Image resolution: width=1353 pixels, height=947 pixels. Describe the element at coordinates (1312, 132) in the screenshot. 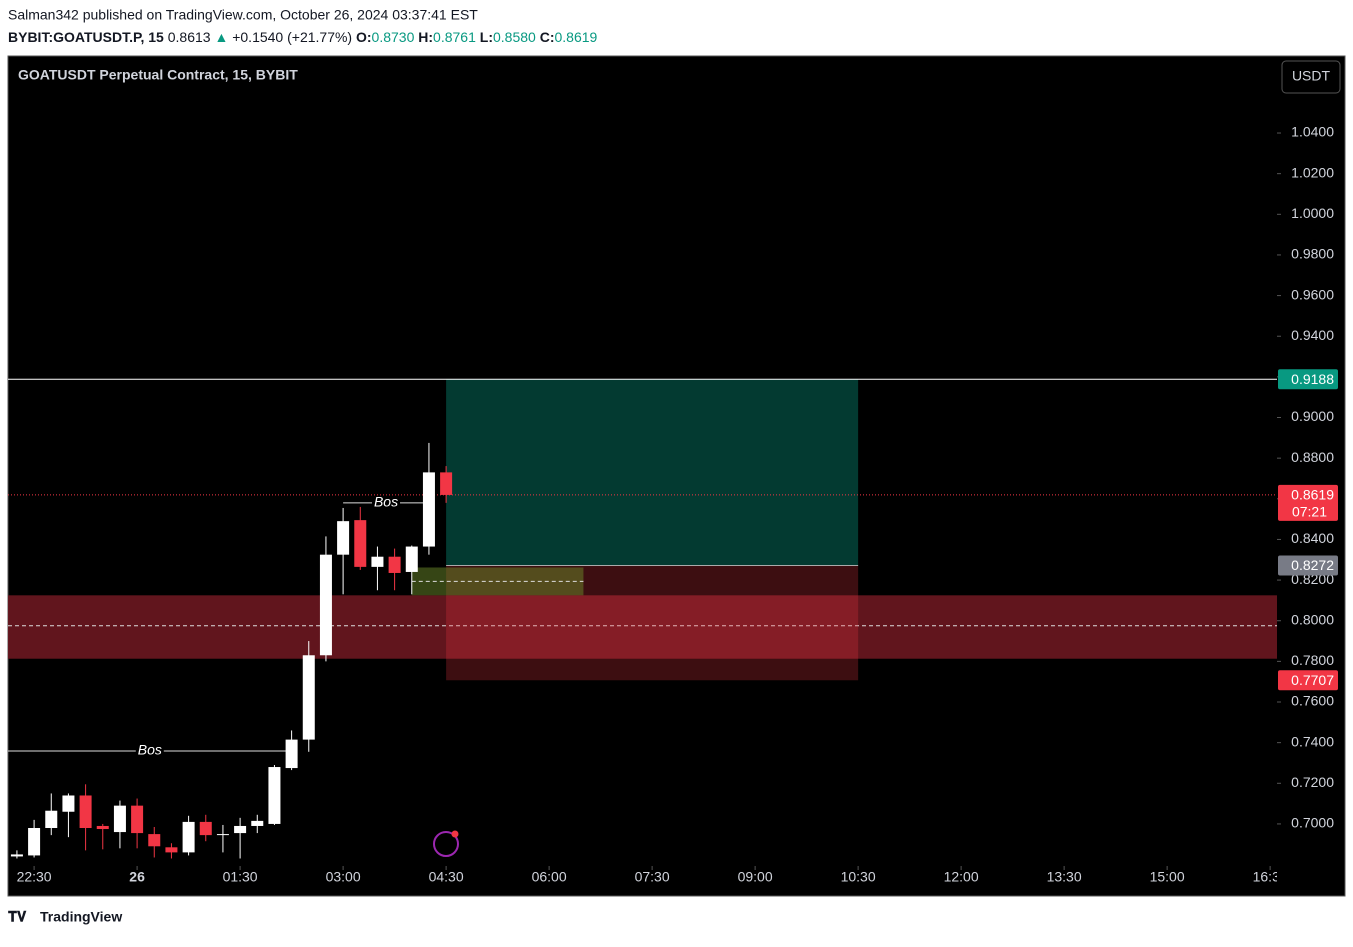

I see `y-tick-label: 1.0400` at that location.